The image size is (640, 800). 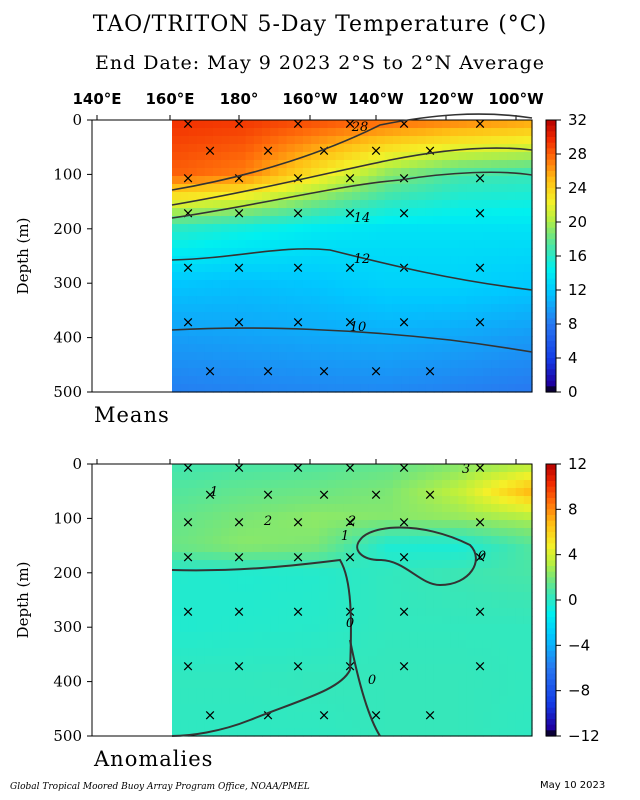 What do you see at coordinates (67, 392) in the screenshot?
I see `means-y-tick-label: 500` at bounding box center [67, 392].